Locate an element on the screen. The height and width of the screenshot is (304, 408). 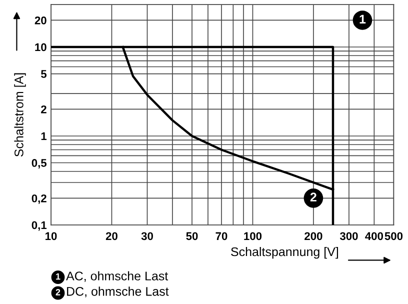
y-tick-label: 10 is located at coordinates (40, 47).